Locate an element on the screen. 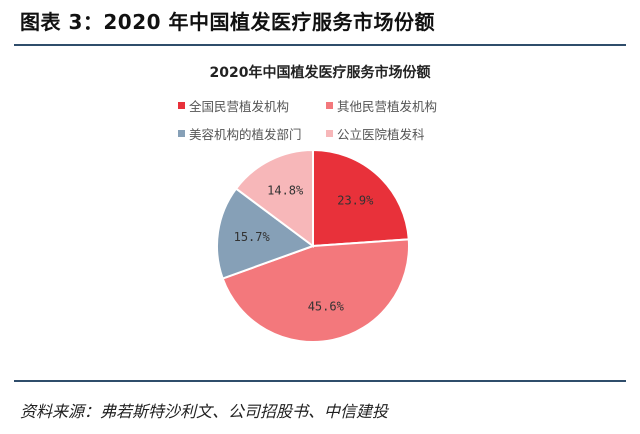 The width and height of the screenshot is (640, 434). header-rule is located at coordinates (320, 45).